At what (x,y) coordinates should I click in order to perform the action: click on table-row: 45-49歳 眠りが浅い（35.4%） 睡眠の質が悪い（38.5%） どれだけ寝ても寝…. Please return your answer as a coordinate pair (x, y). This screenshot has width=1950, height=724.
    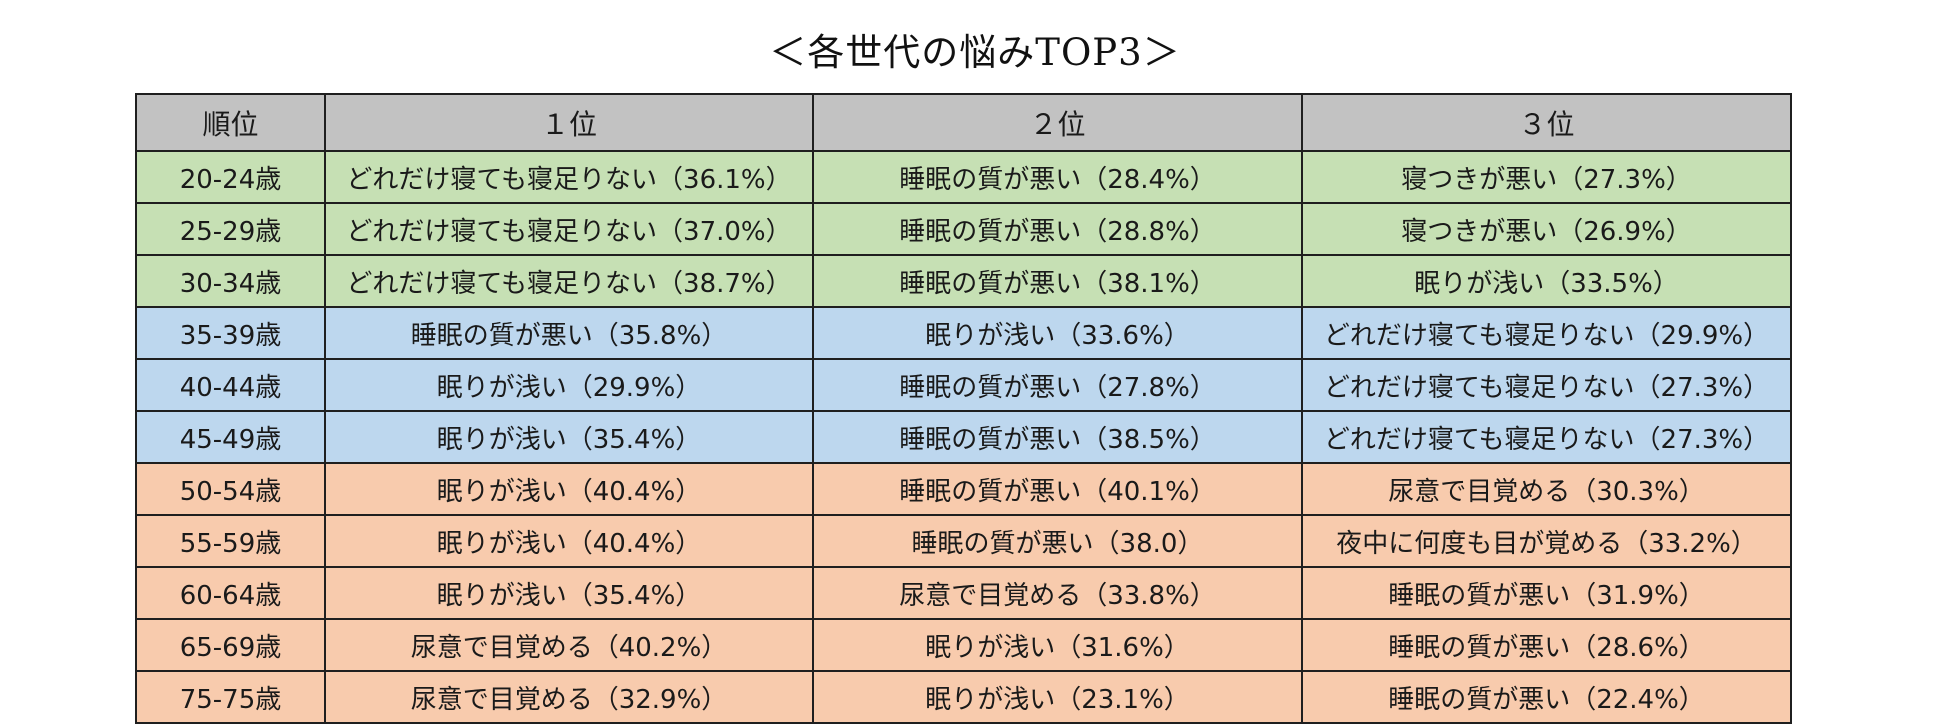
    Looking at the image, I should click on (963, 437).